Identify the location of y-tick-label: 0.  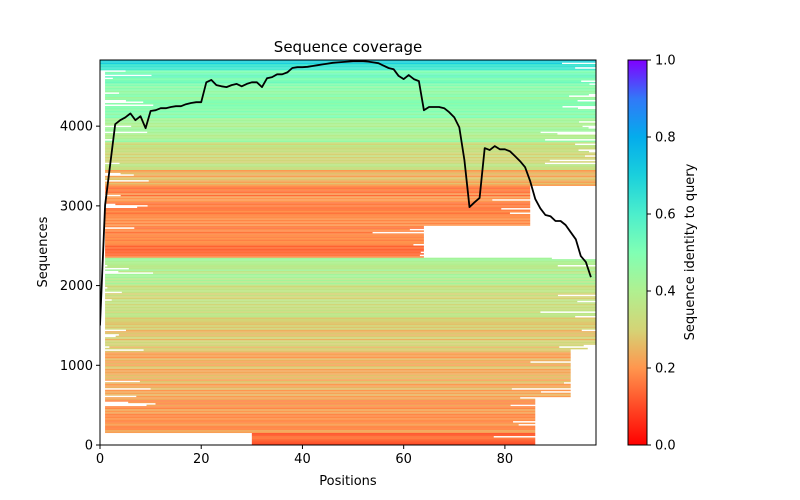
(89, 446).